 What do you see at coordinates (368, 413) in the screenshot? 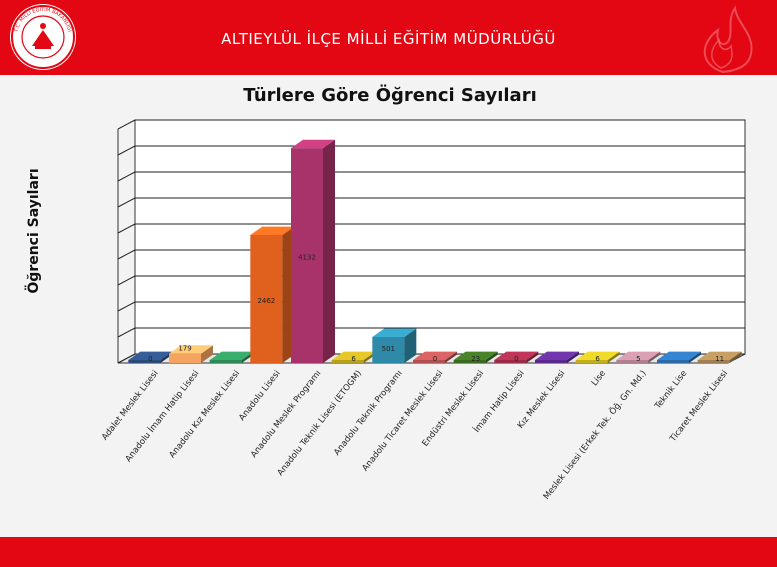
I see `x-tick-label: Anadolu Teknik Programı` at bounding box center [368, 413].